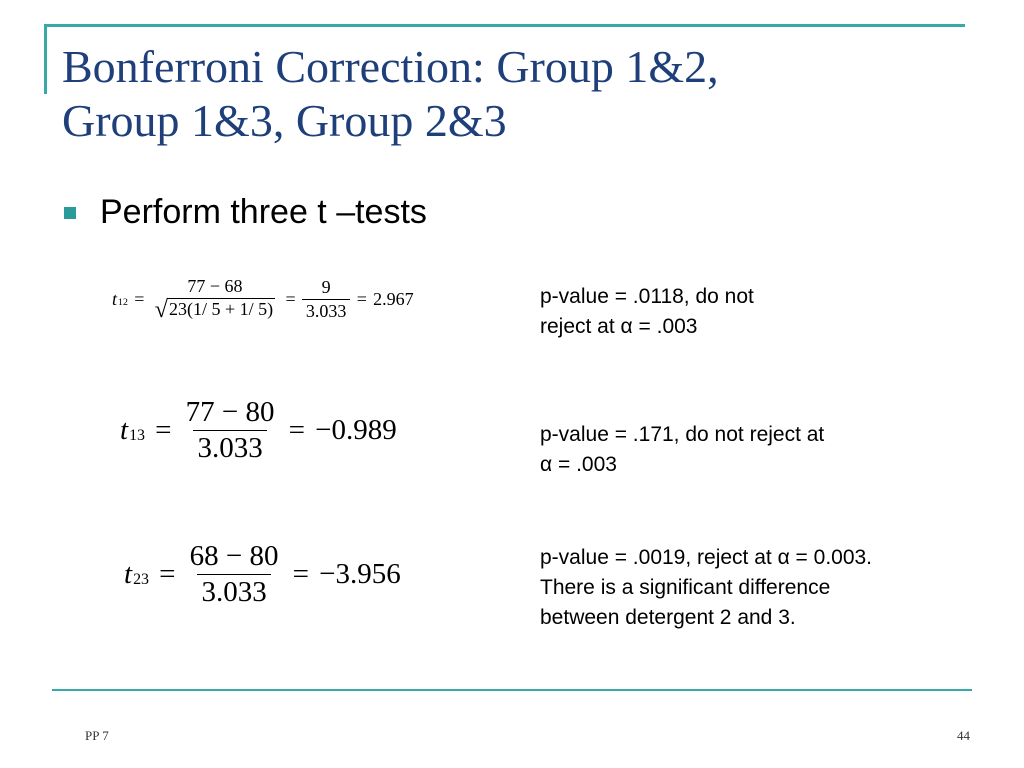  Describe the element at coordinates (97, 735) in the screenshot. I see `footer-label: PP 7` at that location.